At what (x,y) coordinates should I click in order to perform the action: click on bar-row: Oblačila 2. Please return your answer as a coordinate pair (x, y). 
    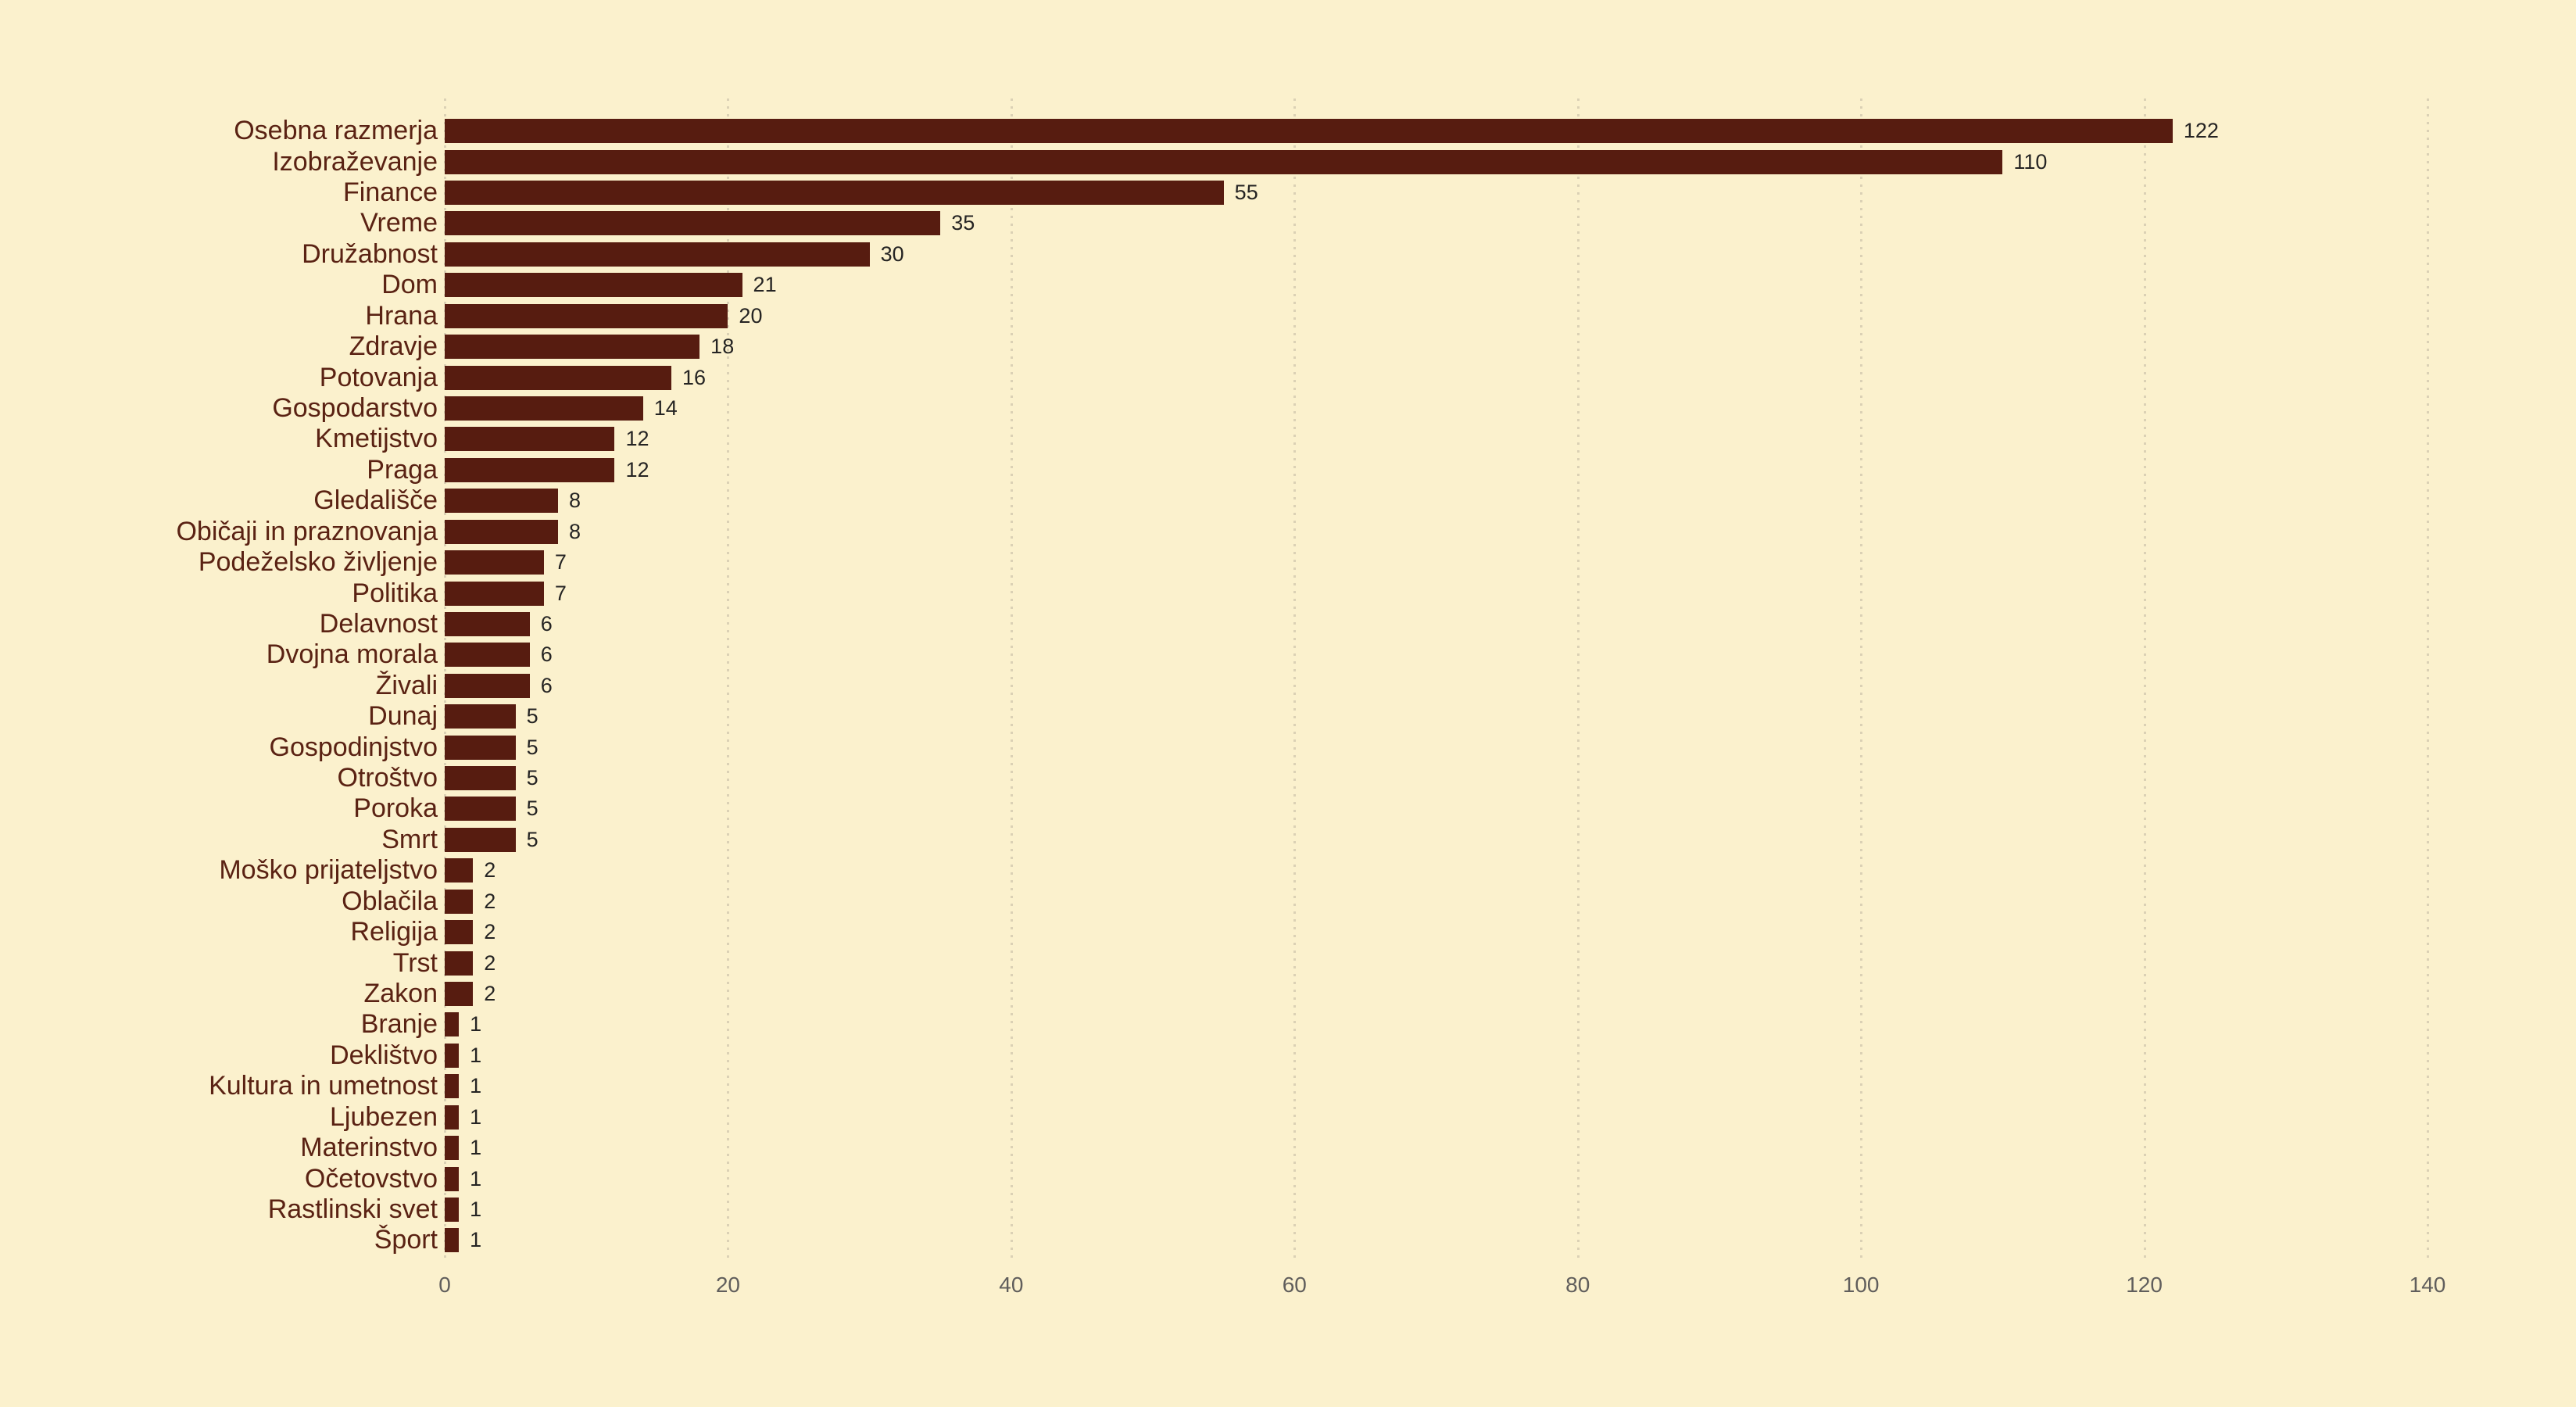
    Looking at the image, I should click on (1385, 901).